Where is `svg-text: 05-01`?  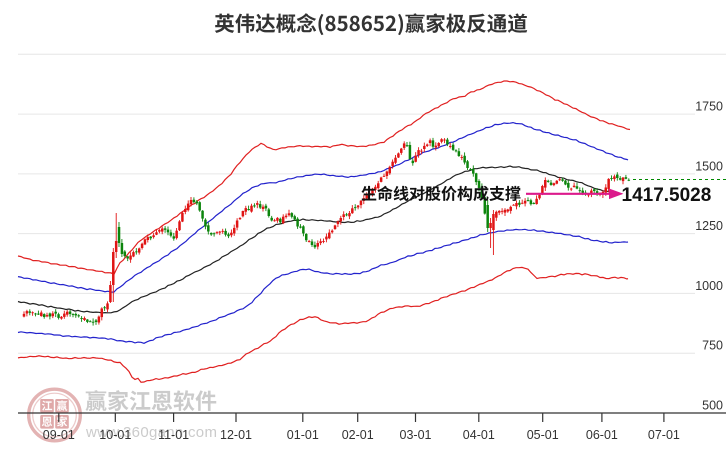 svg-text: 05-01 is located at coordinates (543, 435).